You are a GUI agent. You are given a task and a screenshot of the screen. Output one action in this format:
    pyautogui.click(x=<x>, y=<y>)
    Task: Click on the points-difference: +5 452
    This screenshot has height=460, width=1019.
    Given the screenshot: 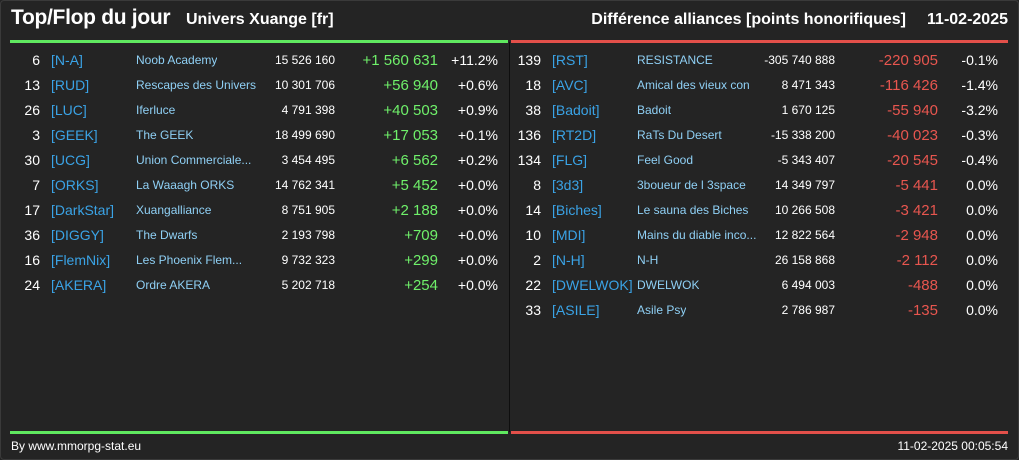 What is the action you would take?
    pyautogui.click(x=414, y=185)
    